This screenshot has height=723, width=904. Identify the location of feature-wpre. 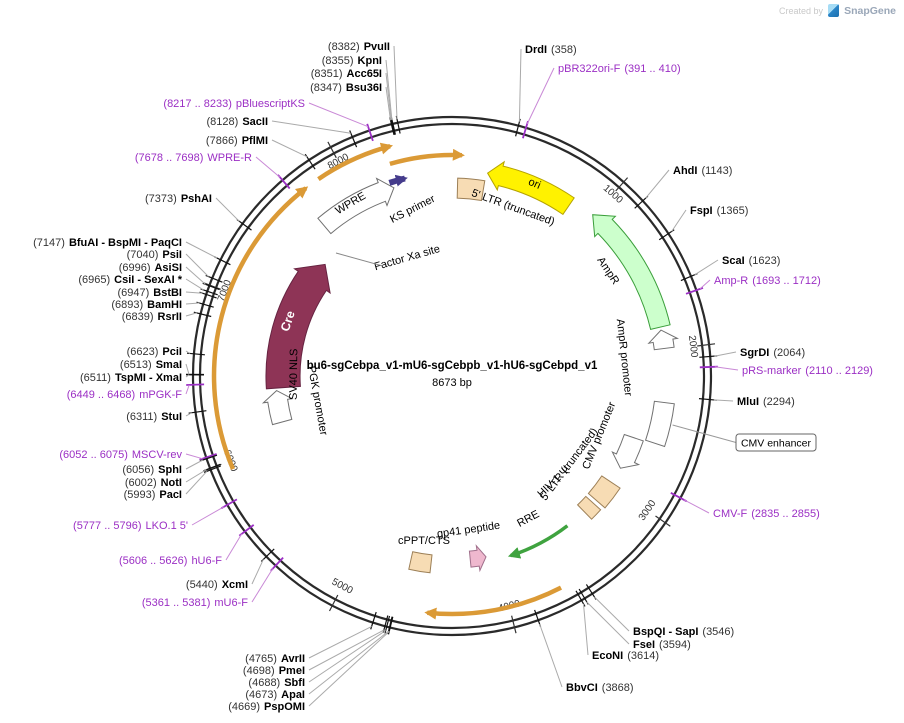
(356, 206).